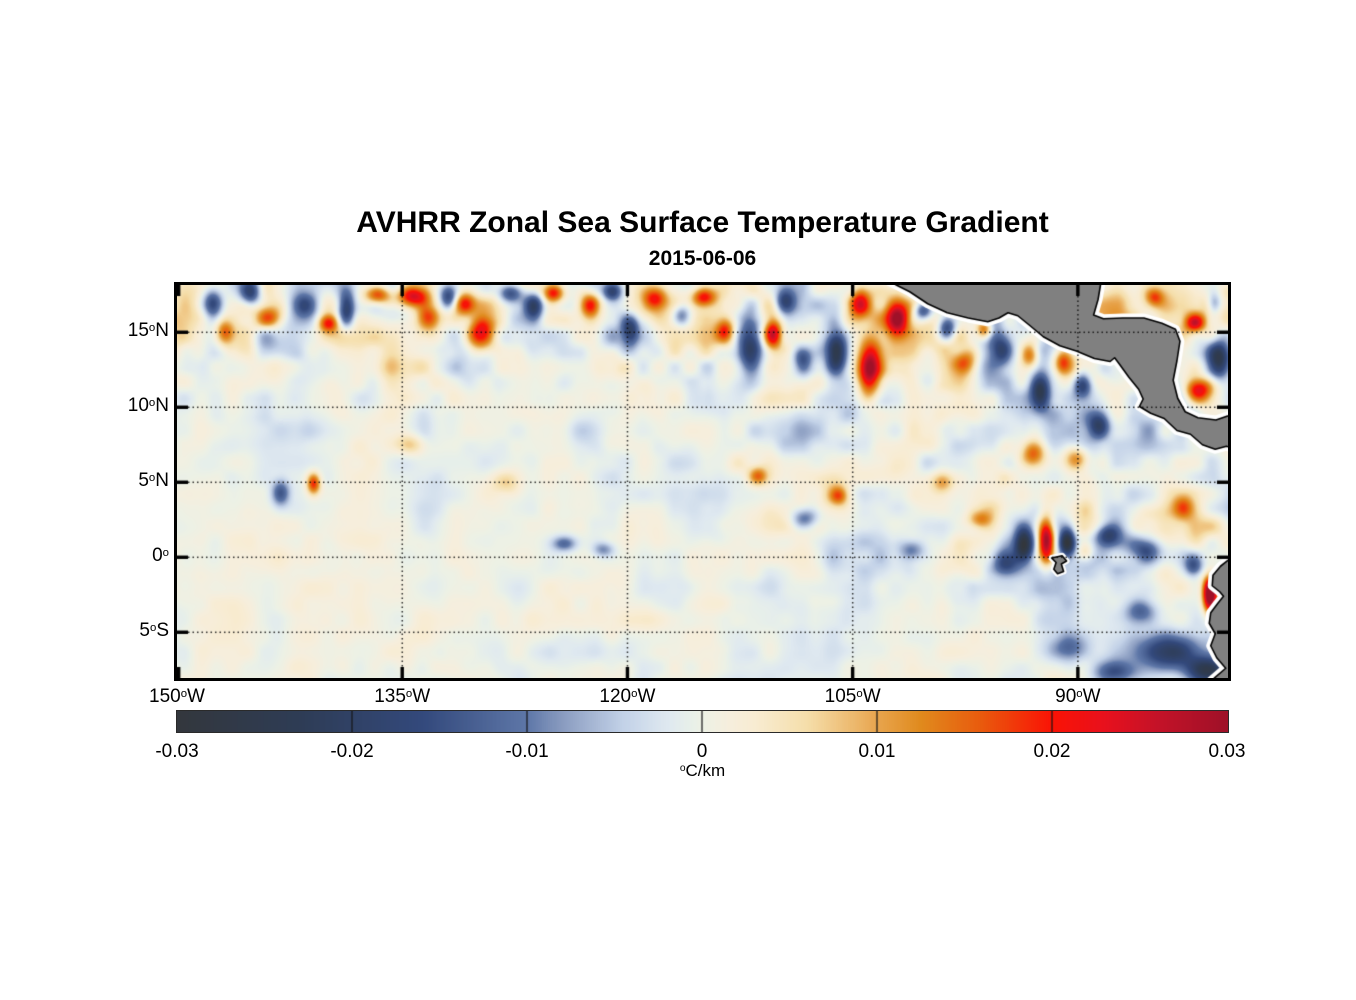 The height and width of the screenshot is (1000, 1356). What do you see at coordinates (1052, 751) in the screenshot?
I see `colorbar-tick-label: 0.02` at bounding box center [1052, 751].